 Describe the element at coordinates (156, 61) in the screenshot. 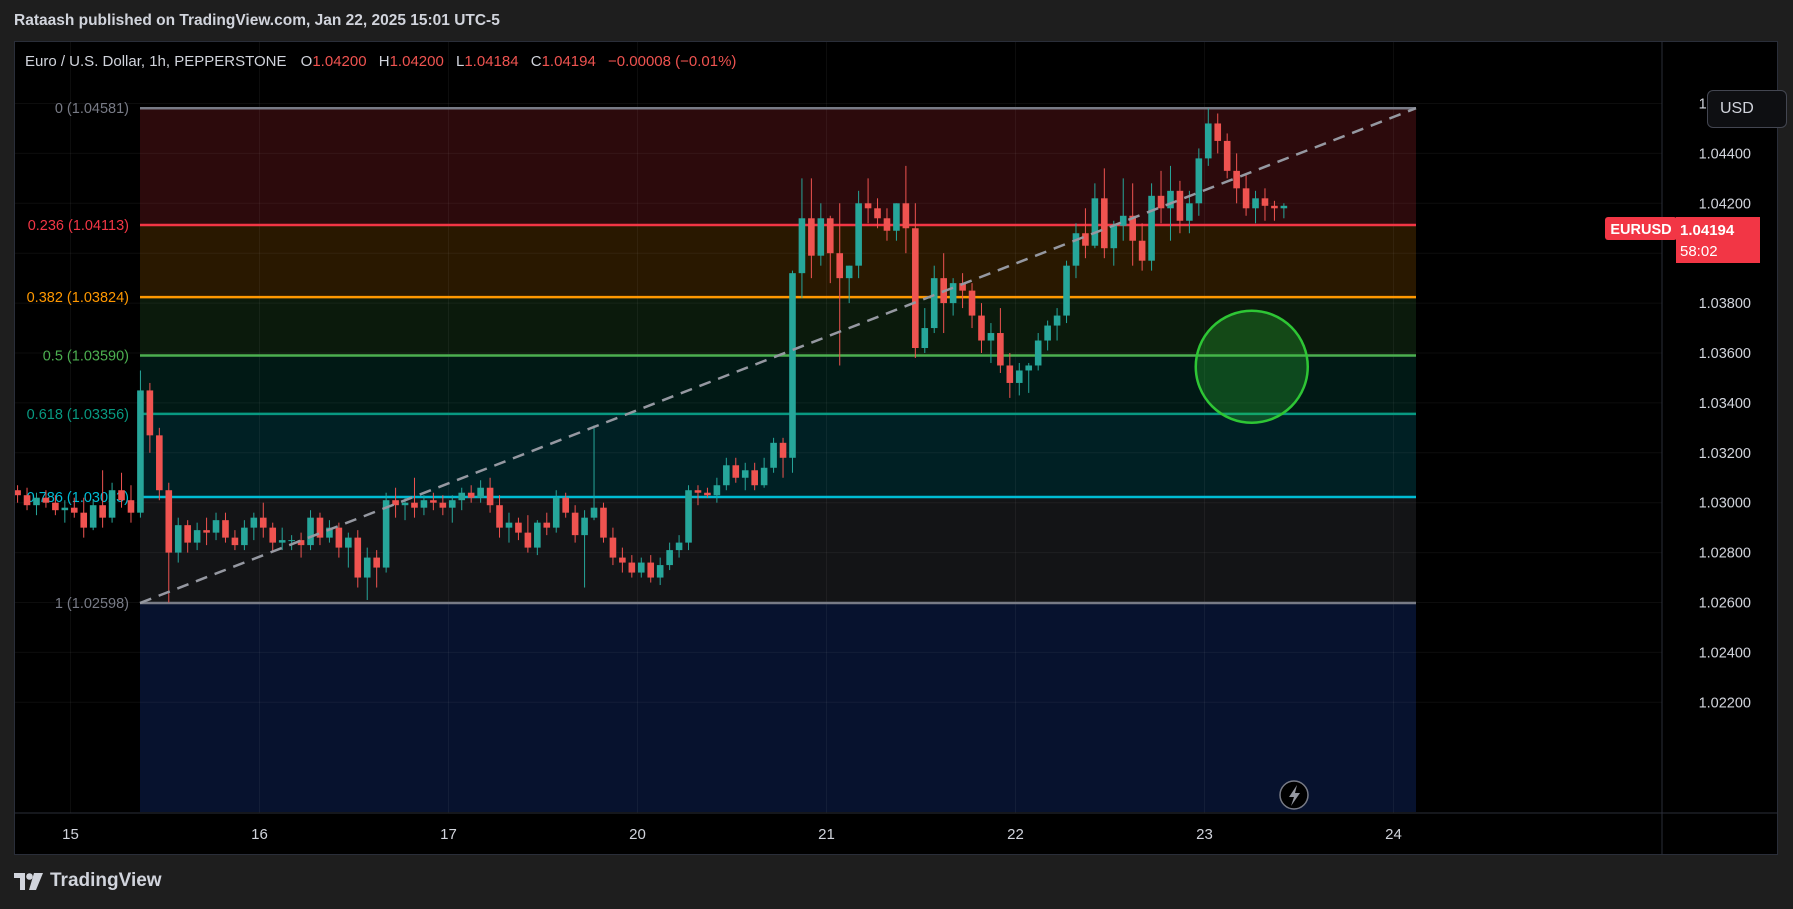

I see `legend-symbol: Euro / U.S. Dollar, 1h, PEPPERSTONE` at that location.